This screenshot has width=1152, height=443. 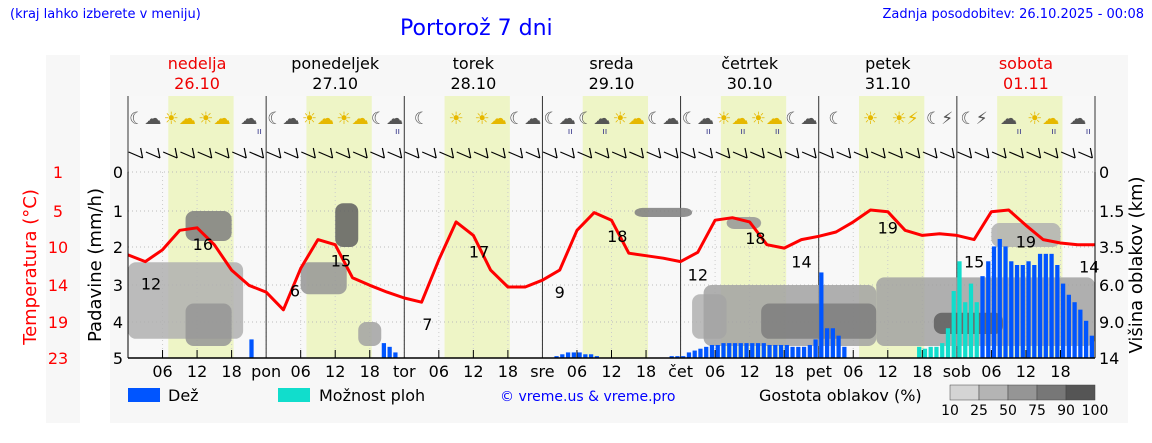 I want to click on temperature-label: 6, so click(x=295, y=290).